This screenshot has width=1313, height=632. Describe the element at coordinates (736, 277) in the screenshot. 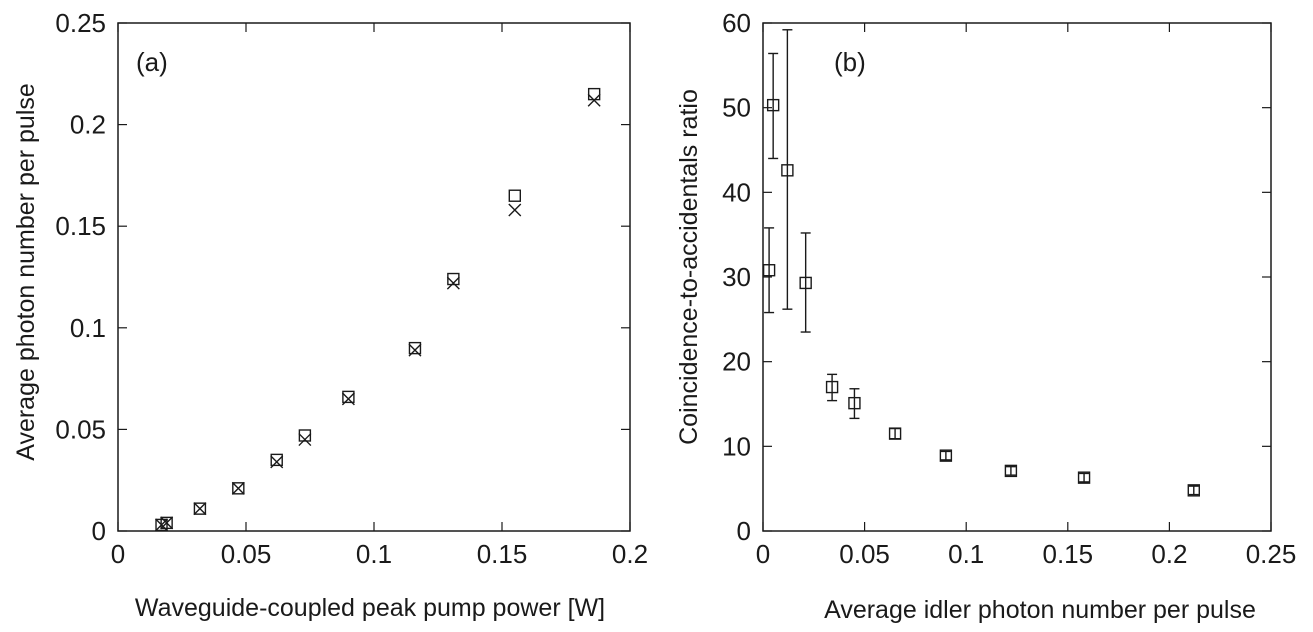

I see `y-tick-label-b: 30` at that location.